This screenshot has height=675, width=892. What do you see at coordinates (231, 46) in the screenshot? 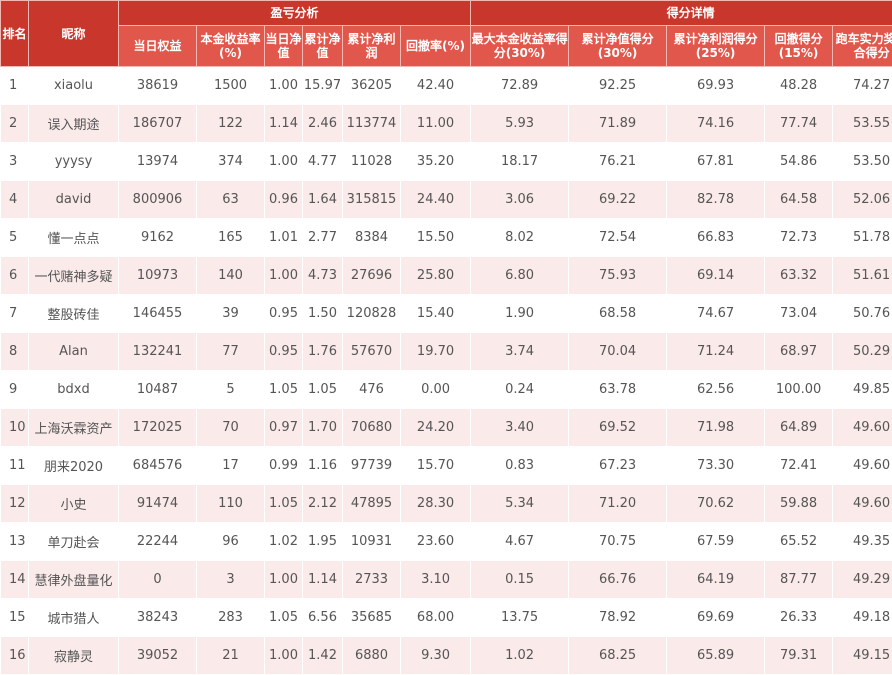
I see `column-header: 本金收益率(%)` at bounding box center [231, 46].